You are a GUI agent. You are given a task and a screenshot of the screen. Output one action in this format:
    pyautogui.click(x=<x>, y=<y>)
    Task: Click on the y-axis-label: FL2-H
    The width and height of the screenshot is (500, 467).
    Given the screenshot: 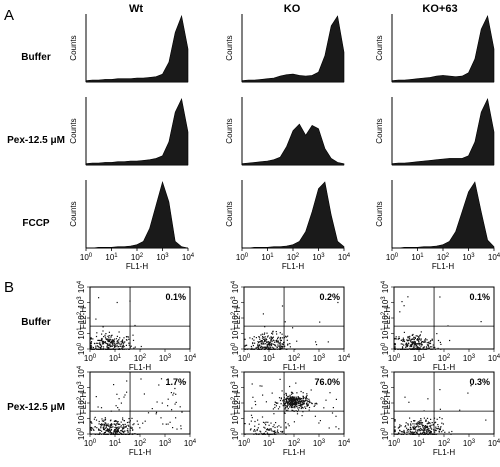 What is the action you would take?
    pyautogui.click(x=237, y=403)
    